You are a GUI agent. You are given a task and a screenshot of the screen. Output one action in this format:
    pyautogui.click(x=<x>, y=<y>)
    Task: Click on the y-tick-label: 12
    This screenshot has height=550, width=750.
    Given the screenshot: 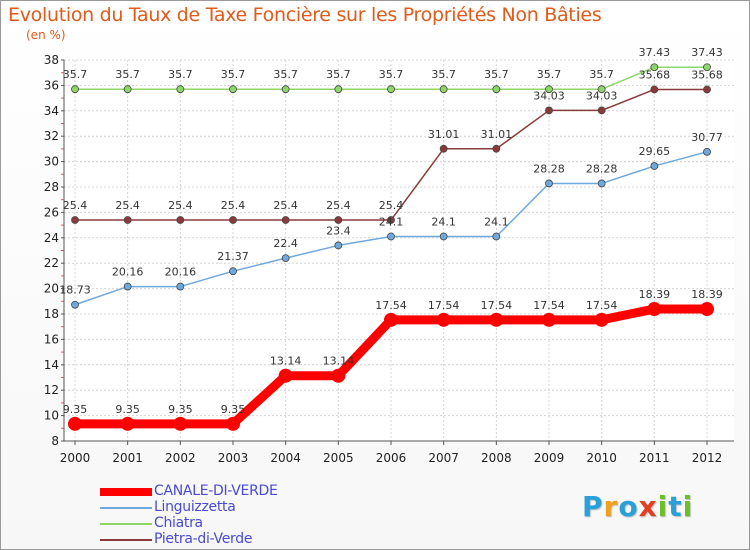 What is the action you would take?
    pyautogui.click(x=51, y=390)
    